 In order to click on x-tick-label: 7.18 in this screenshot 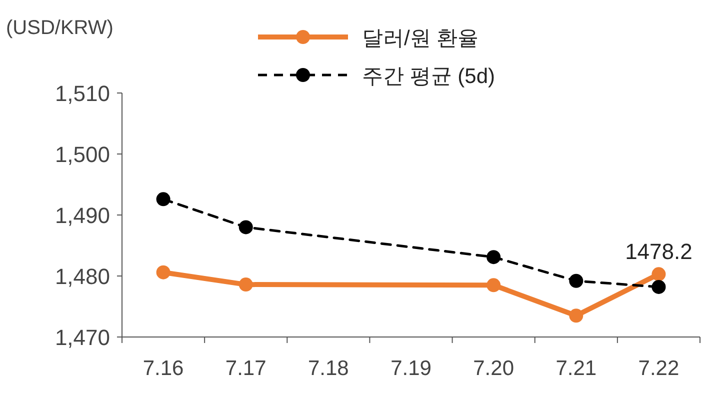, I will do `click(328, 368)`.